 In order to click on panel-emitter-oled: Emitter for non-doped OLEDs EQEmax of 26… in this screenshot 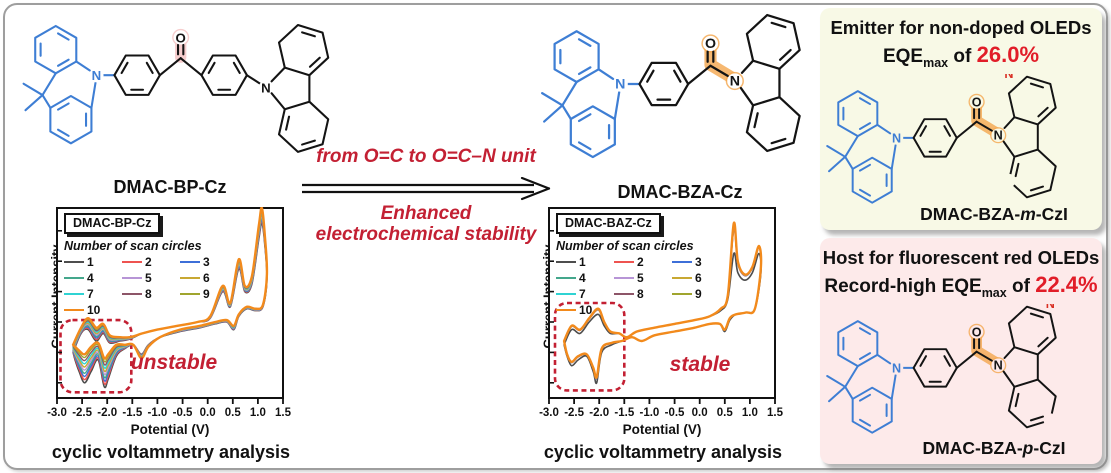, I will do `click(961, 119)`.